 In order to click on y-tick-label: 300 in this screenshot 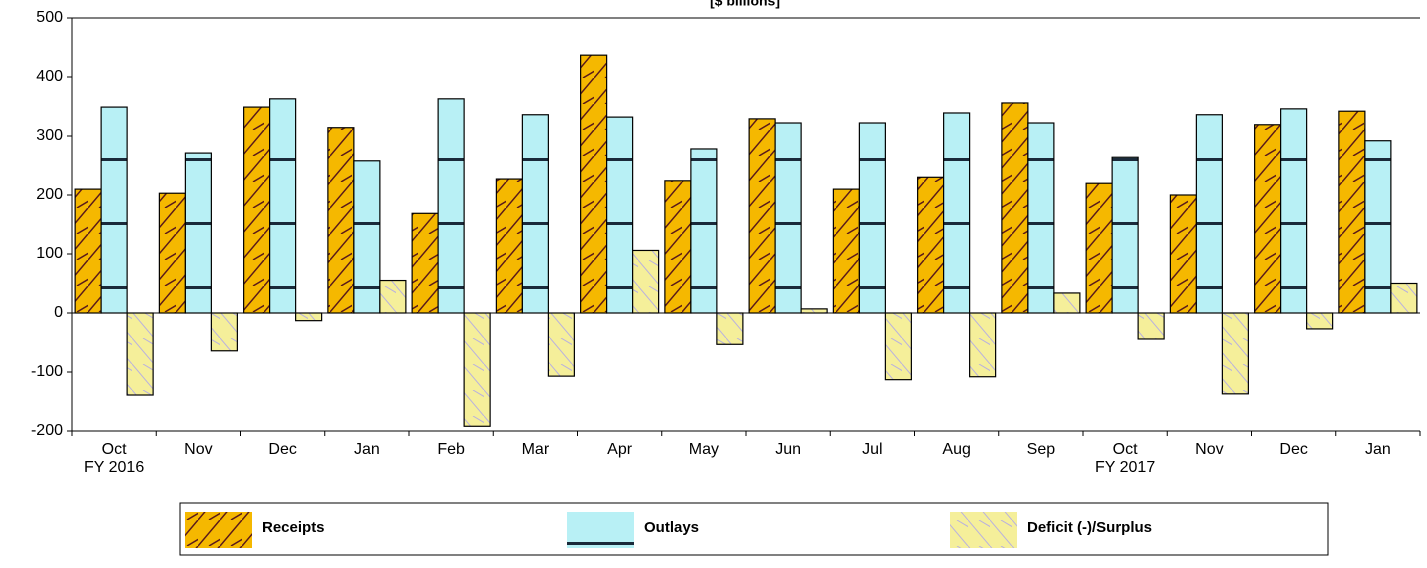, I will do `click(49, 135)`.